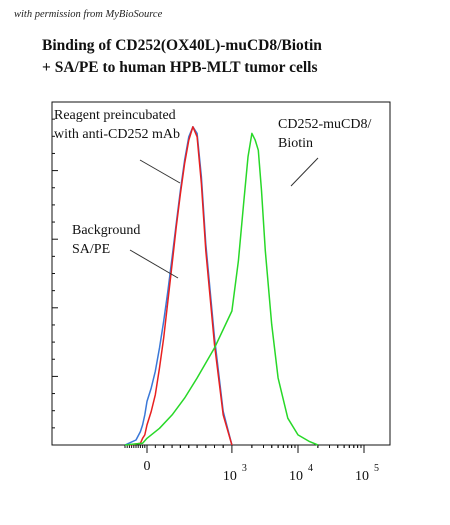  What do you see at coordinates (147, 466) in the screenshot?
I see `x-tick-label: 0` at bounding box center [147, 466].